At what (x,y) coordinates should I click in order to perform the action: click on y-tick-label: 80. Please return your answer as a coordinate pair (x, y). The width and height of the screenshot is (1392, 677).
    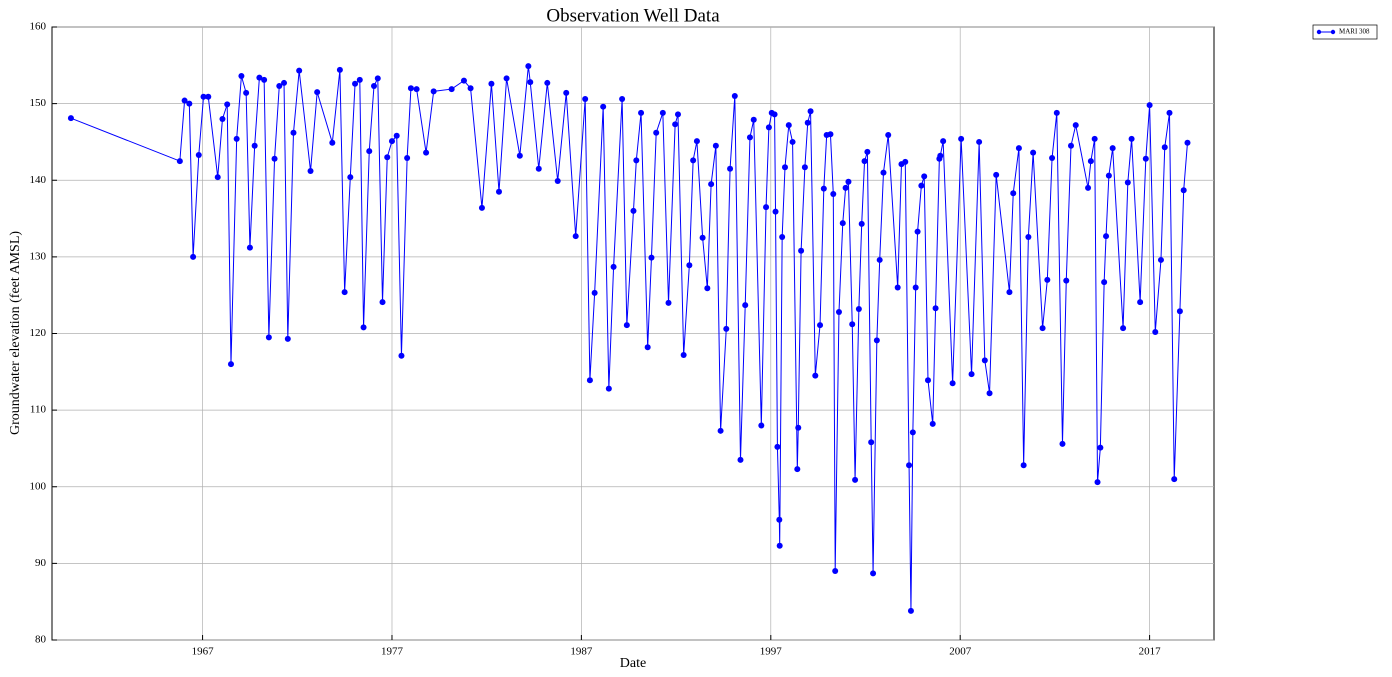
    Looking at the image, I should click on (41, 640).